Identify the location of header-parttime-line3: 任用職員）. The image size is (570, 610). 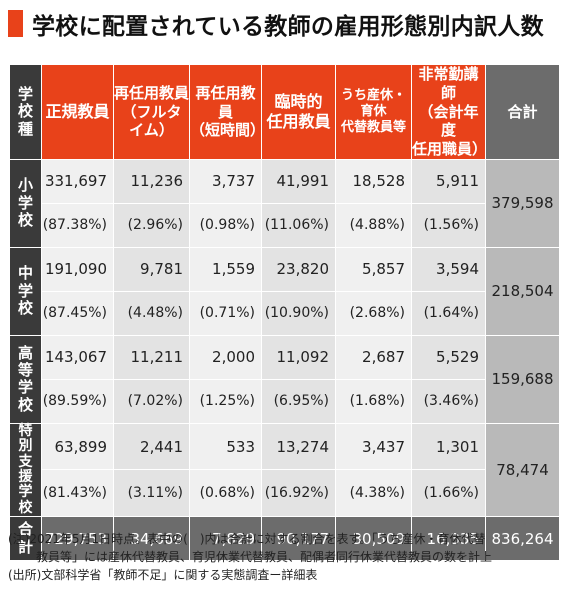
(450, 149).